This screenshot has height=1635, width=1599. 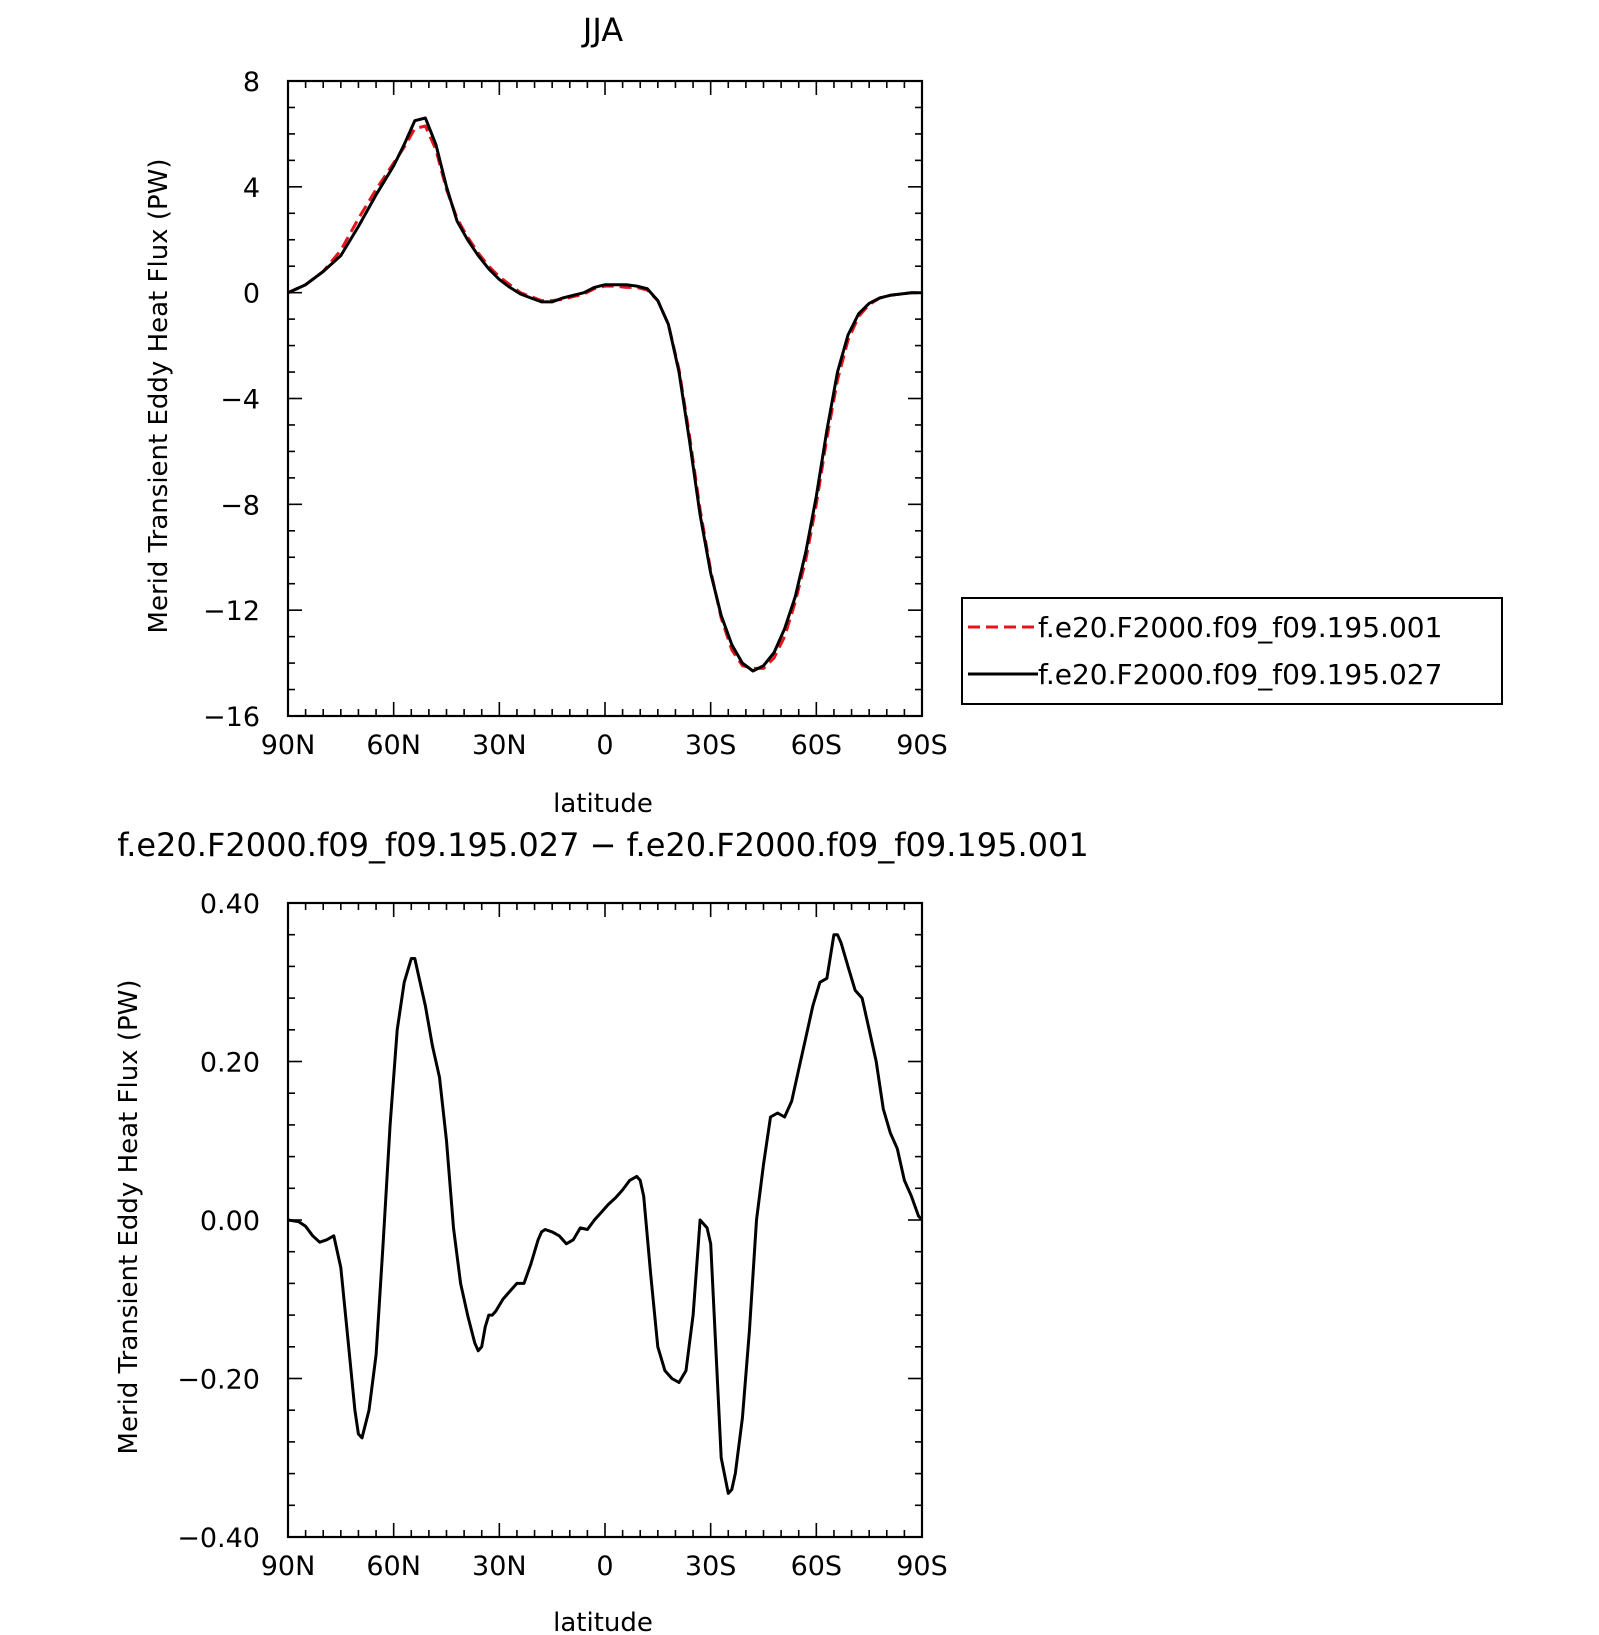 What do you see at coordinates (240, 400) in the screenshot?
I see `y-tick-label: −4` at bounding box center [240, 400].